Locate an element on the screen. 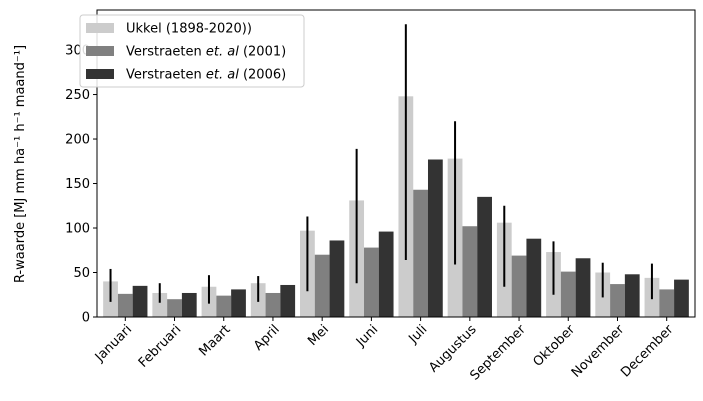  bar-3-april is located at coordinates (288, 300).